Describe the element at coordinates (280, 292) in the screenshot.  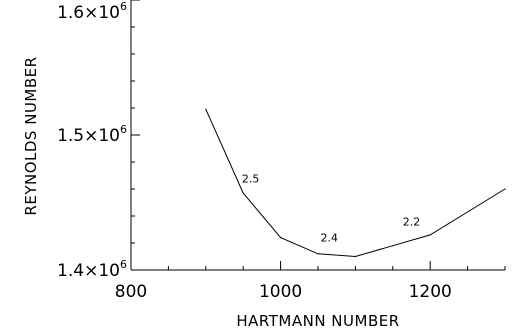
I see `x-tick-label: 1000` at that location.